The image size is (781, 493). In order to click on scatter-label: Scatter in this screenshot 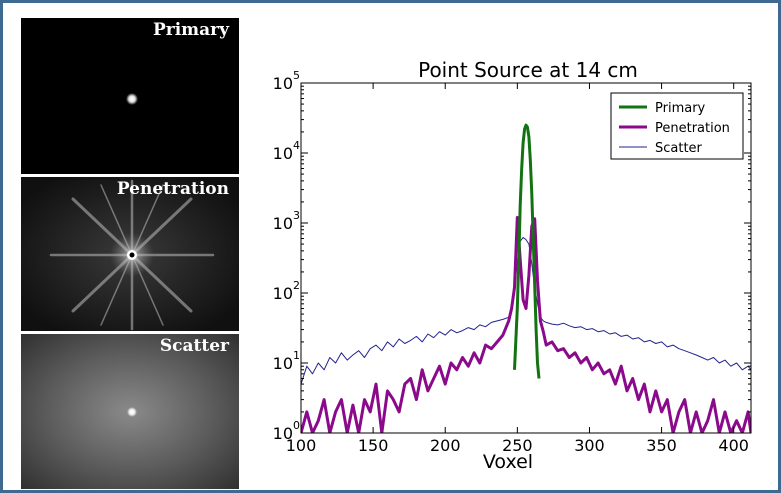, I will do `click(194, 346)`.